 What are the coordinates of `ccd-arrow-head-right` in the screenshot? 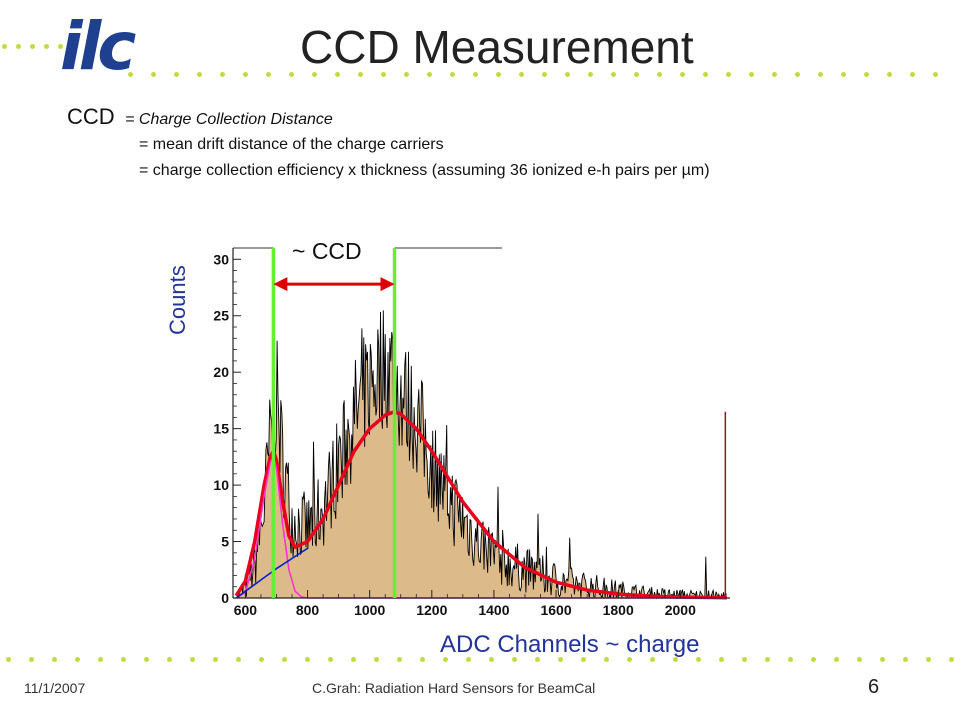 It's located at (387, 284).